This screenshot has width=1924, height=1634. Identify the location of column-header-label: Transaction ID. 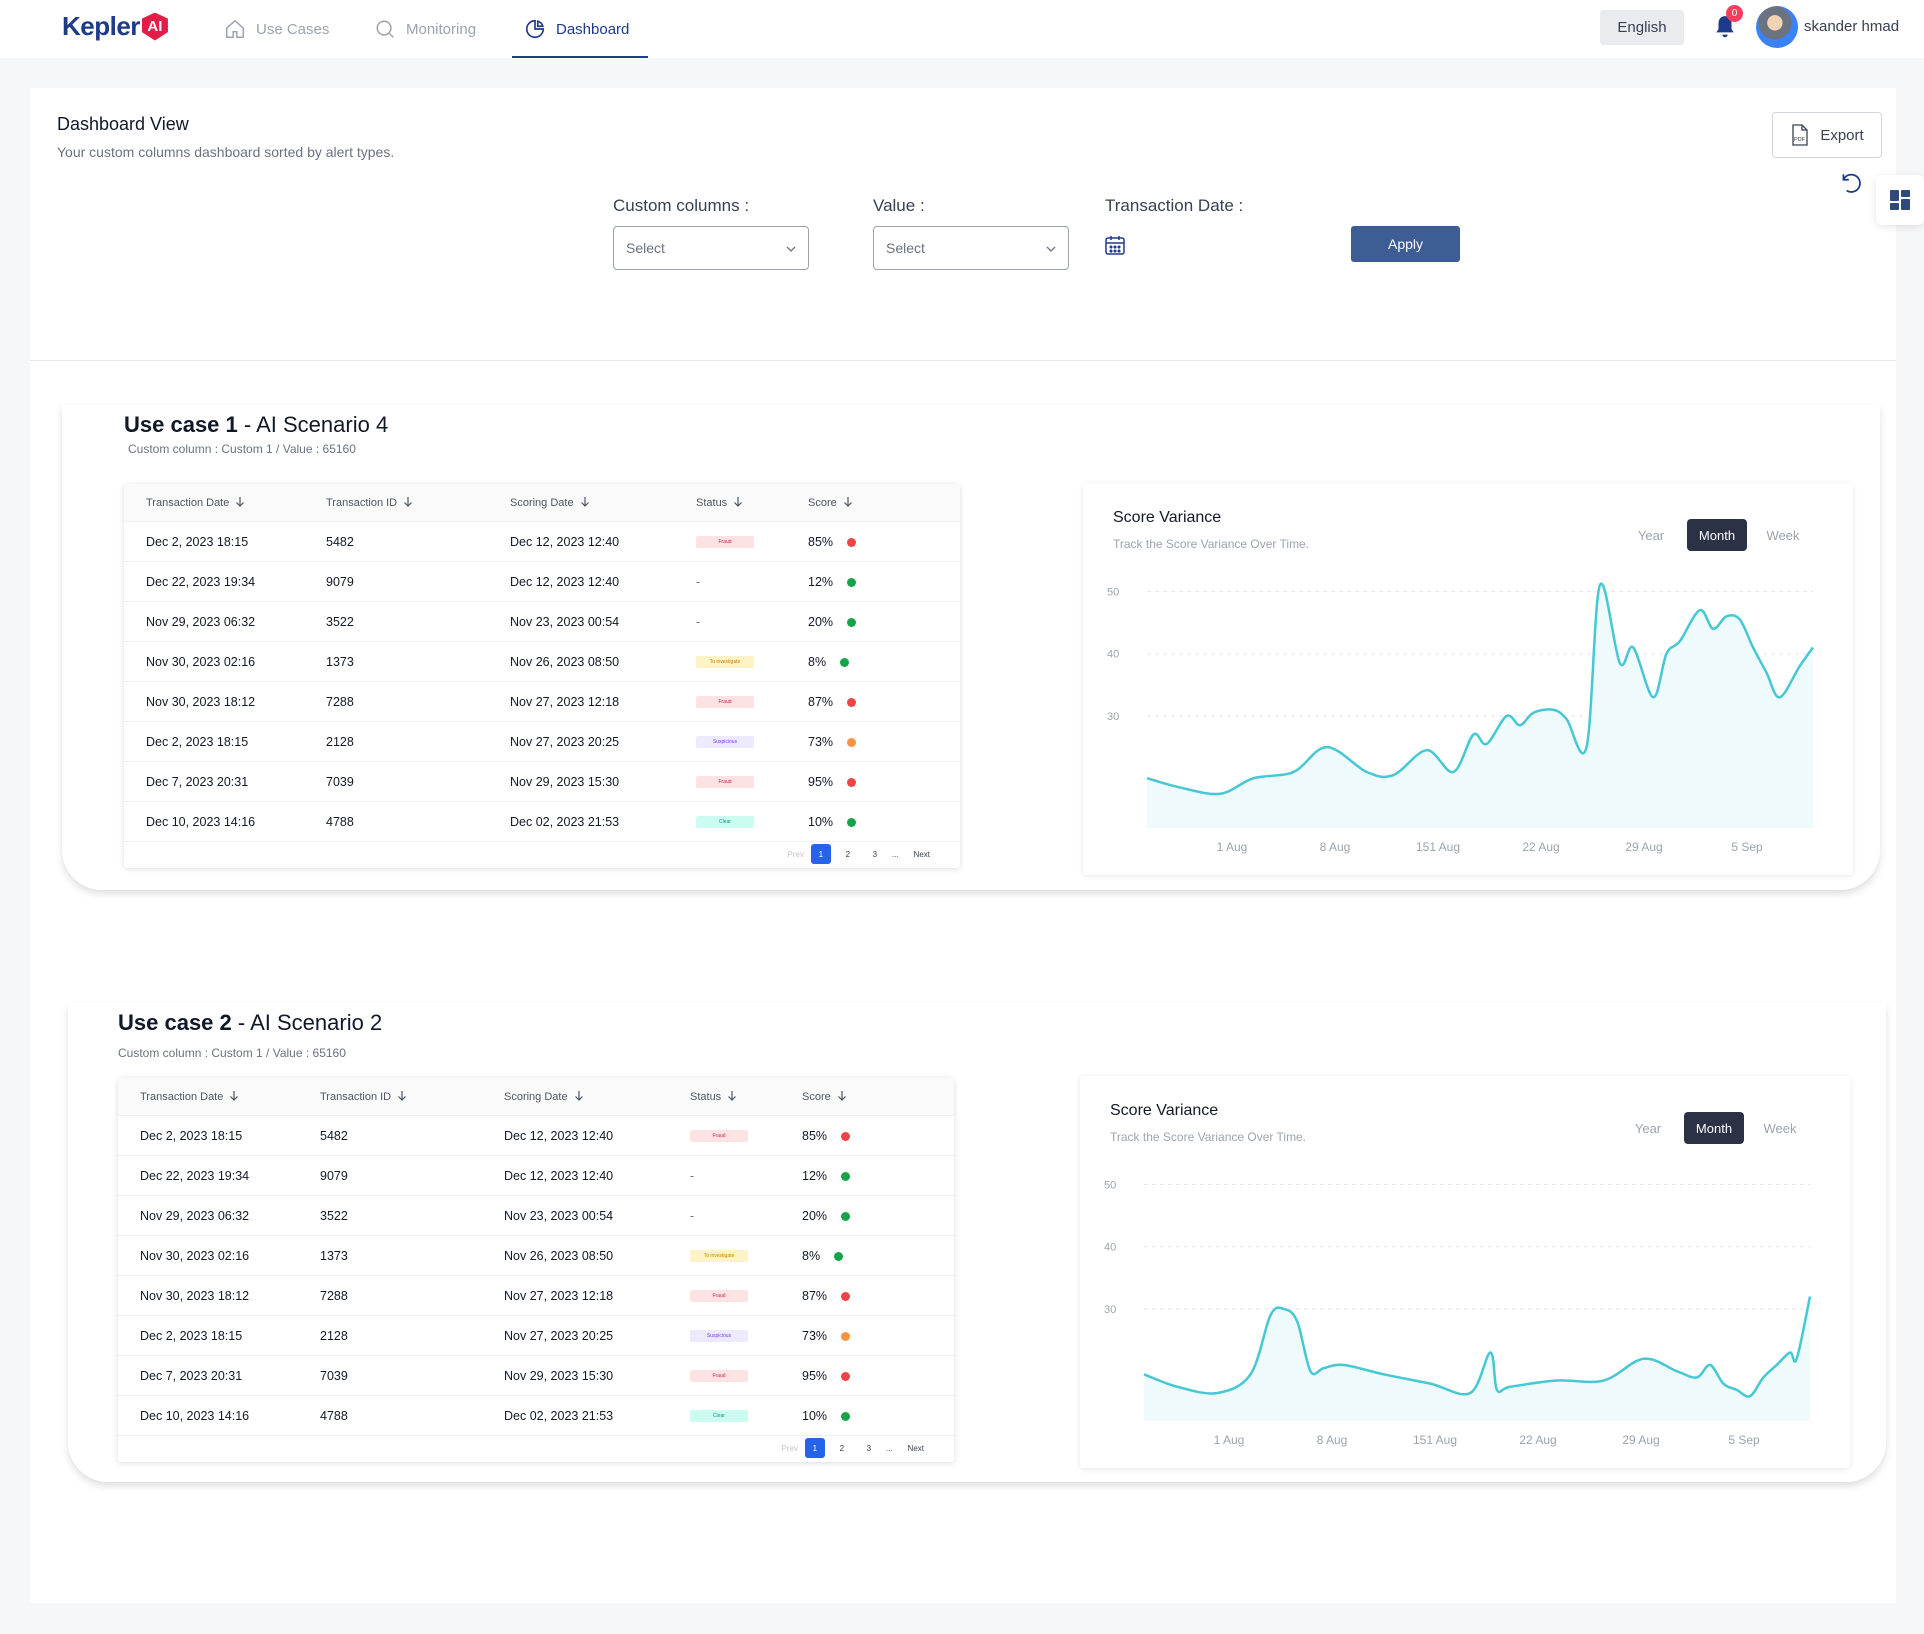
(362, 503).